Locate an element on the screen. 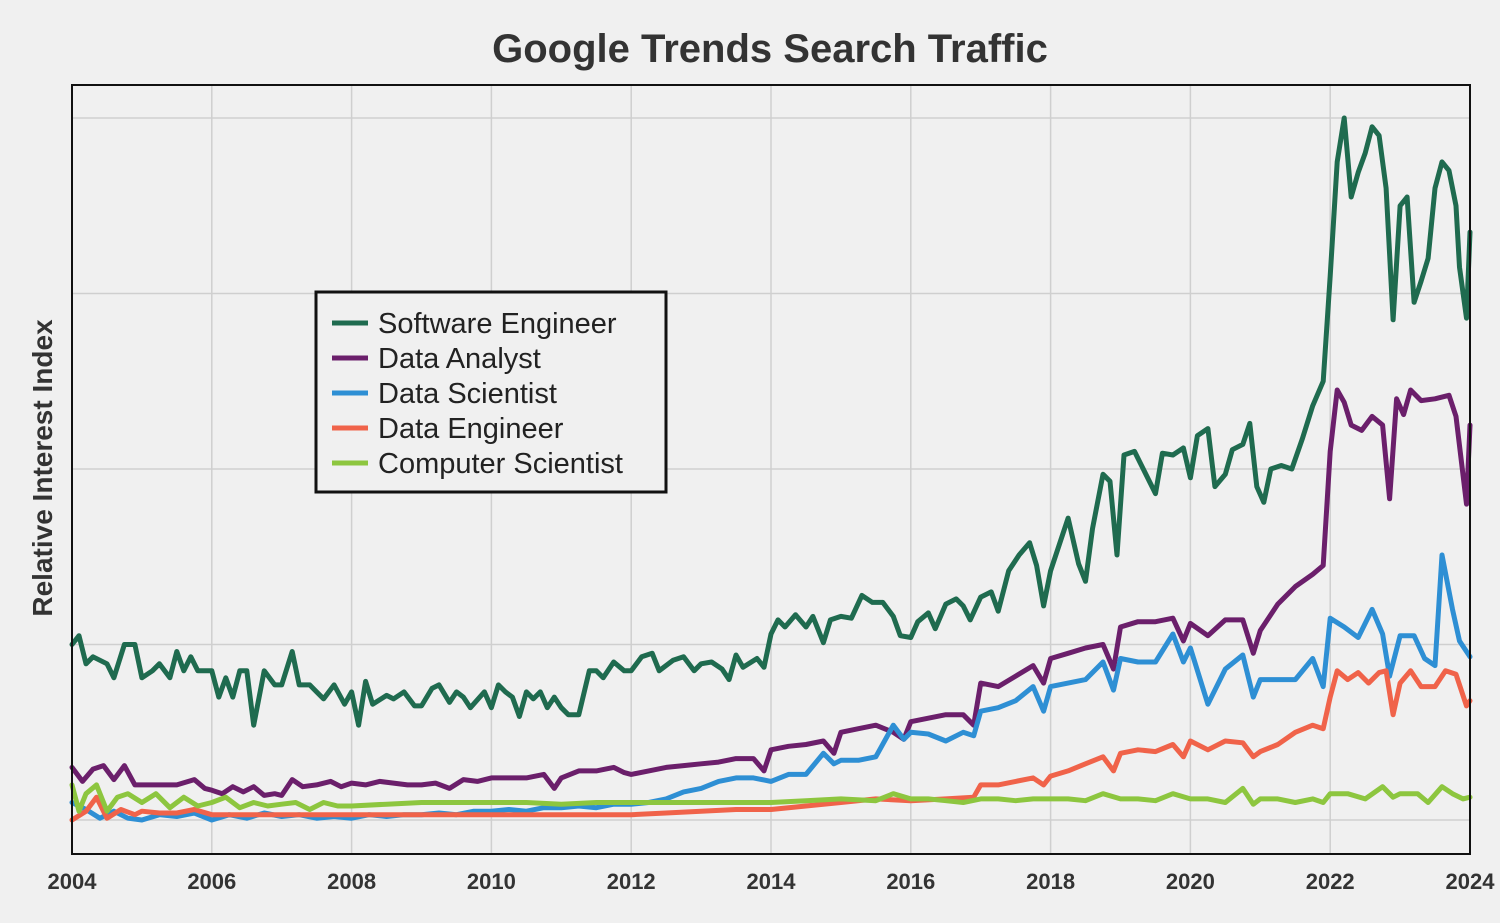  legend-label: Data Engineer is located at coordinates (471, 429).